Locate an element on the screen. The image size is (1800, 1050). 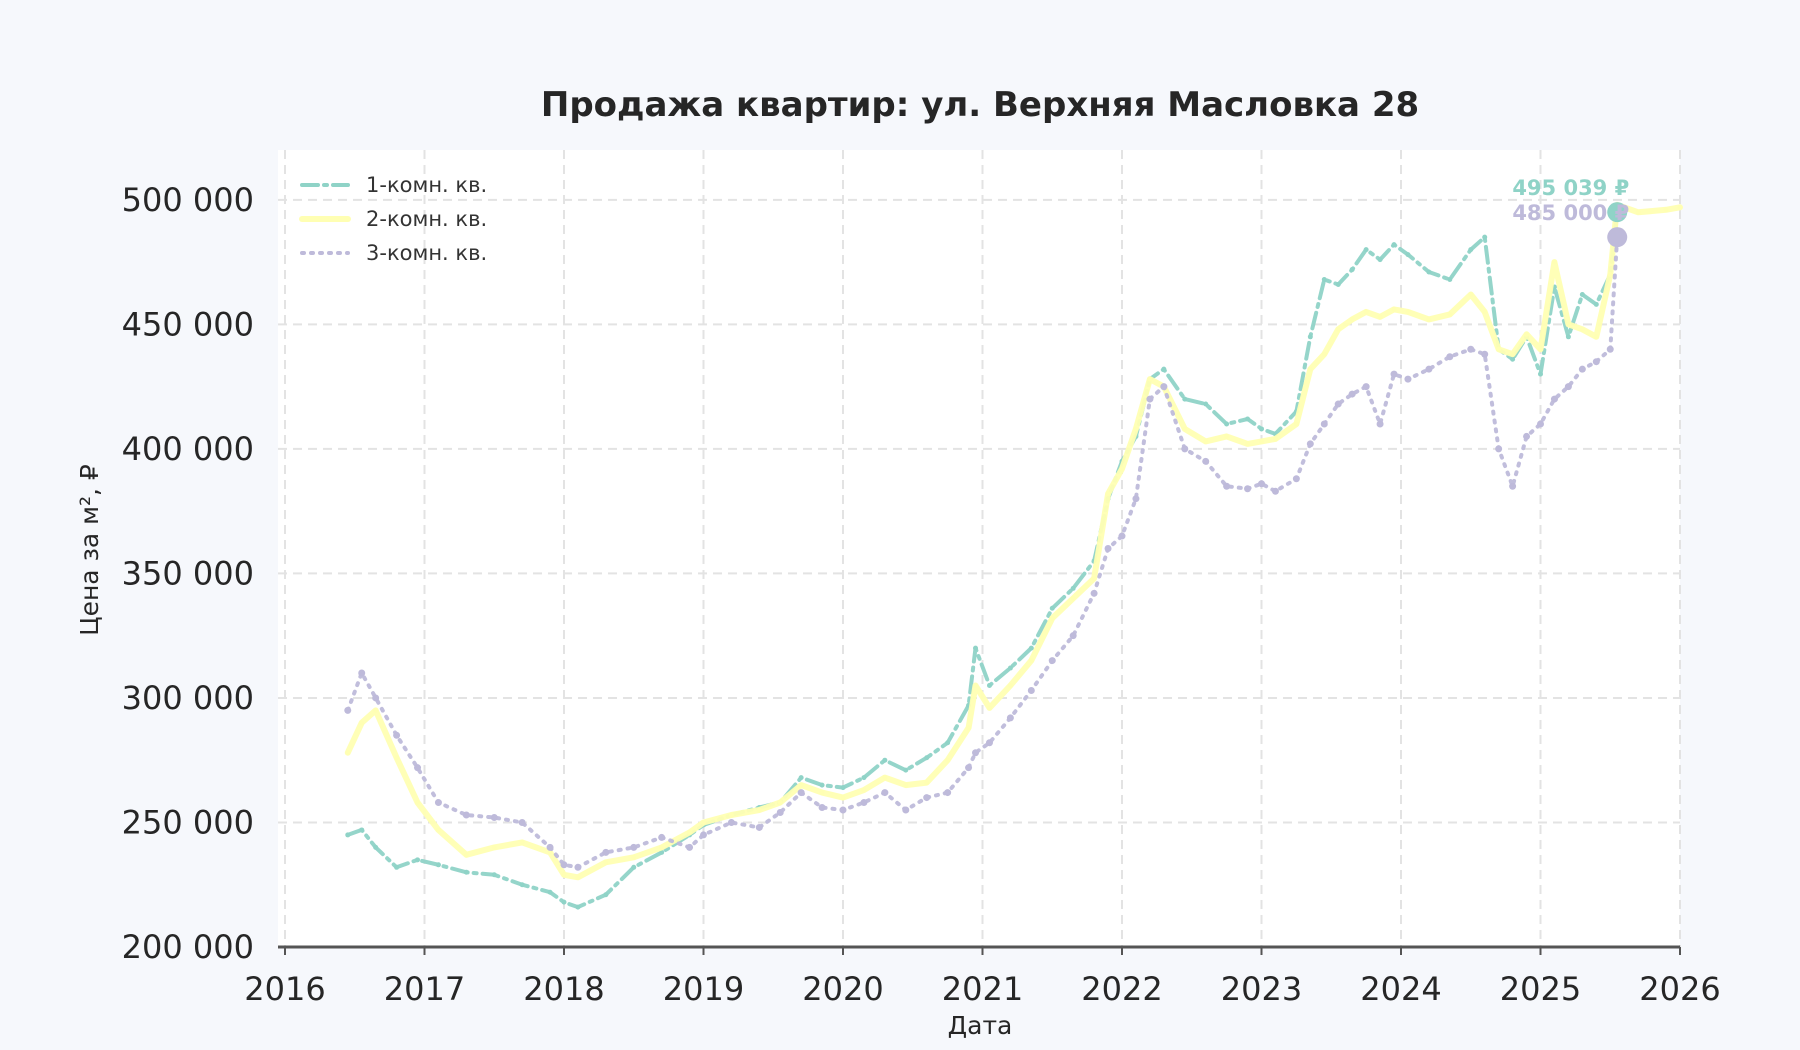
legend-label: 1-комн. кв. is located at coordinates (426, 185).